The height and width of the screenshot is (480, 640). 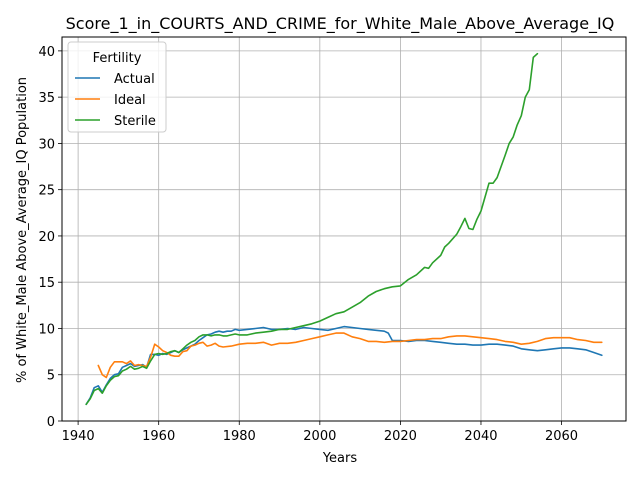 I want to click on y-tick-label: 20, so click(x=46, y=237).